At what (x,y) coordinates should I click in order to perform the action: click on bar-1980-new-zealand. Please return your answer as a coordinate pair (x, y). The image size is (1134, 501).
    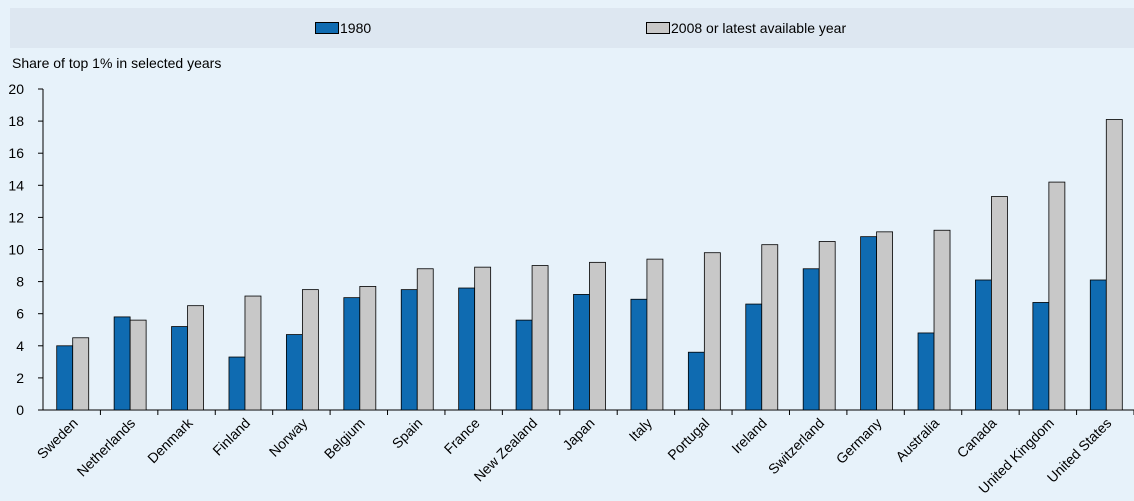
    Looking at the image, I should click on (524, 365).